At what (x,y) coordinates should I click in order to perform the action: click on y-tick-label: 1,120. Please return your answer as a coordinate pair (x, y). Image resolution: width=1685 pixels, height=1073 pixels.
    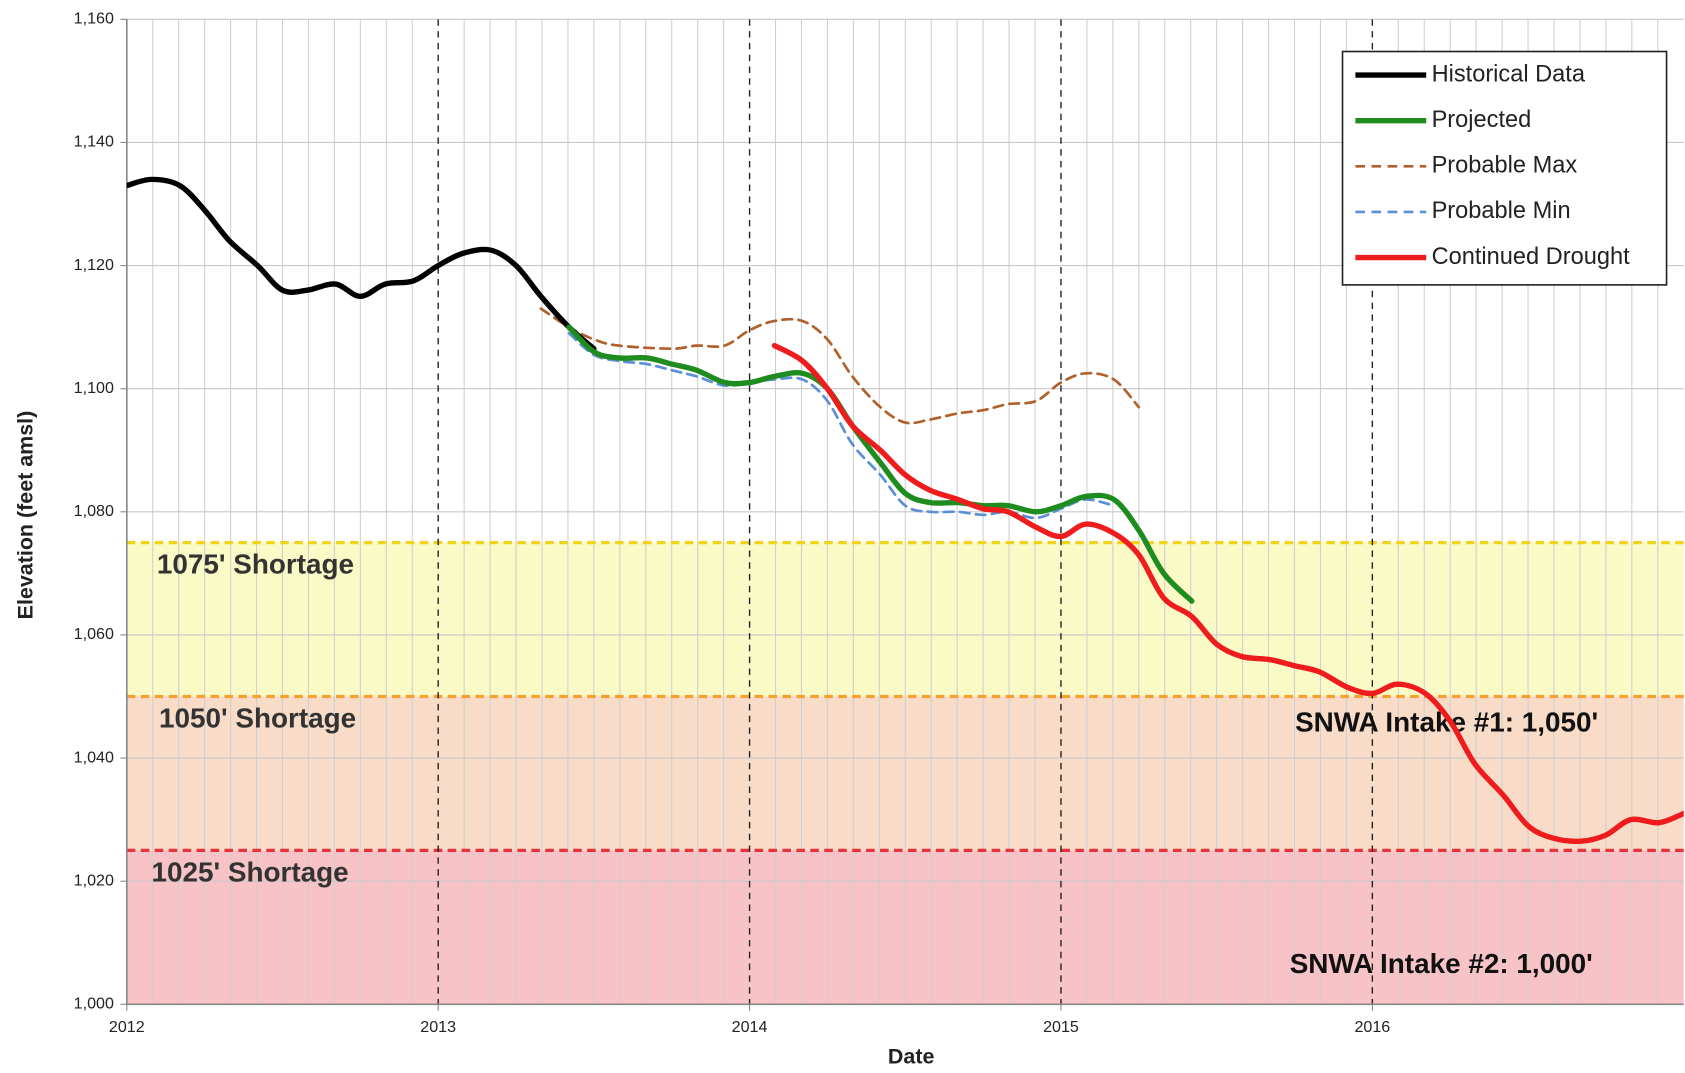
    Looking at the image, I should click on (94, 265).